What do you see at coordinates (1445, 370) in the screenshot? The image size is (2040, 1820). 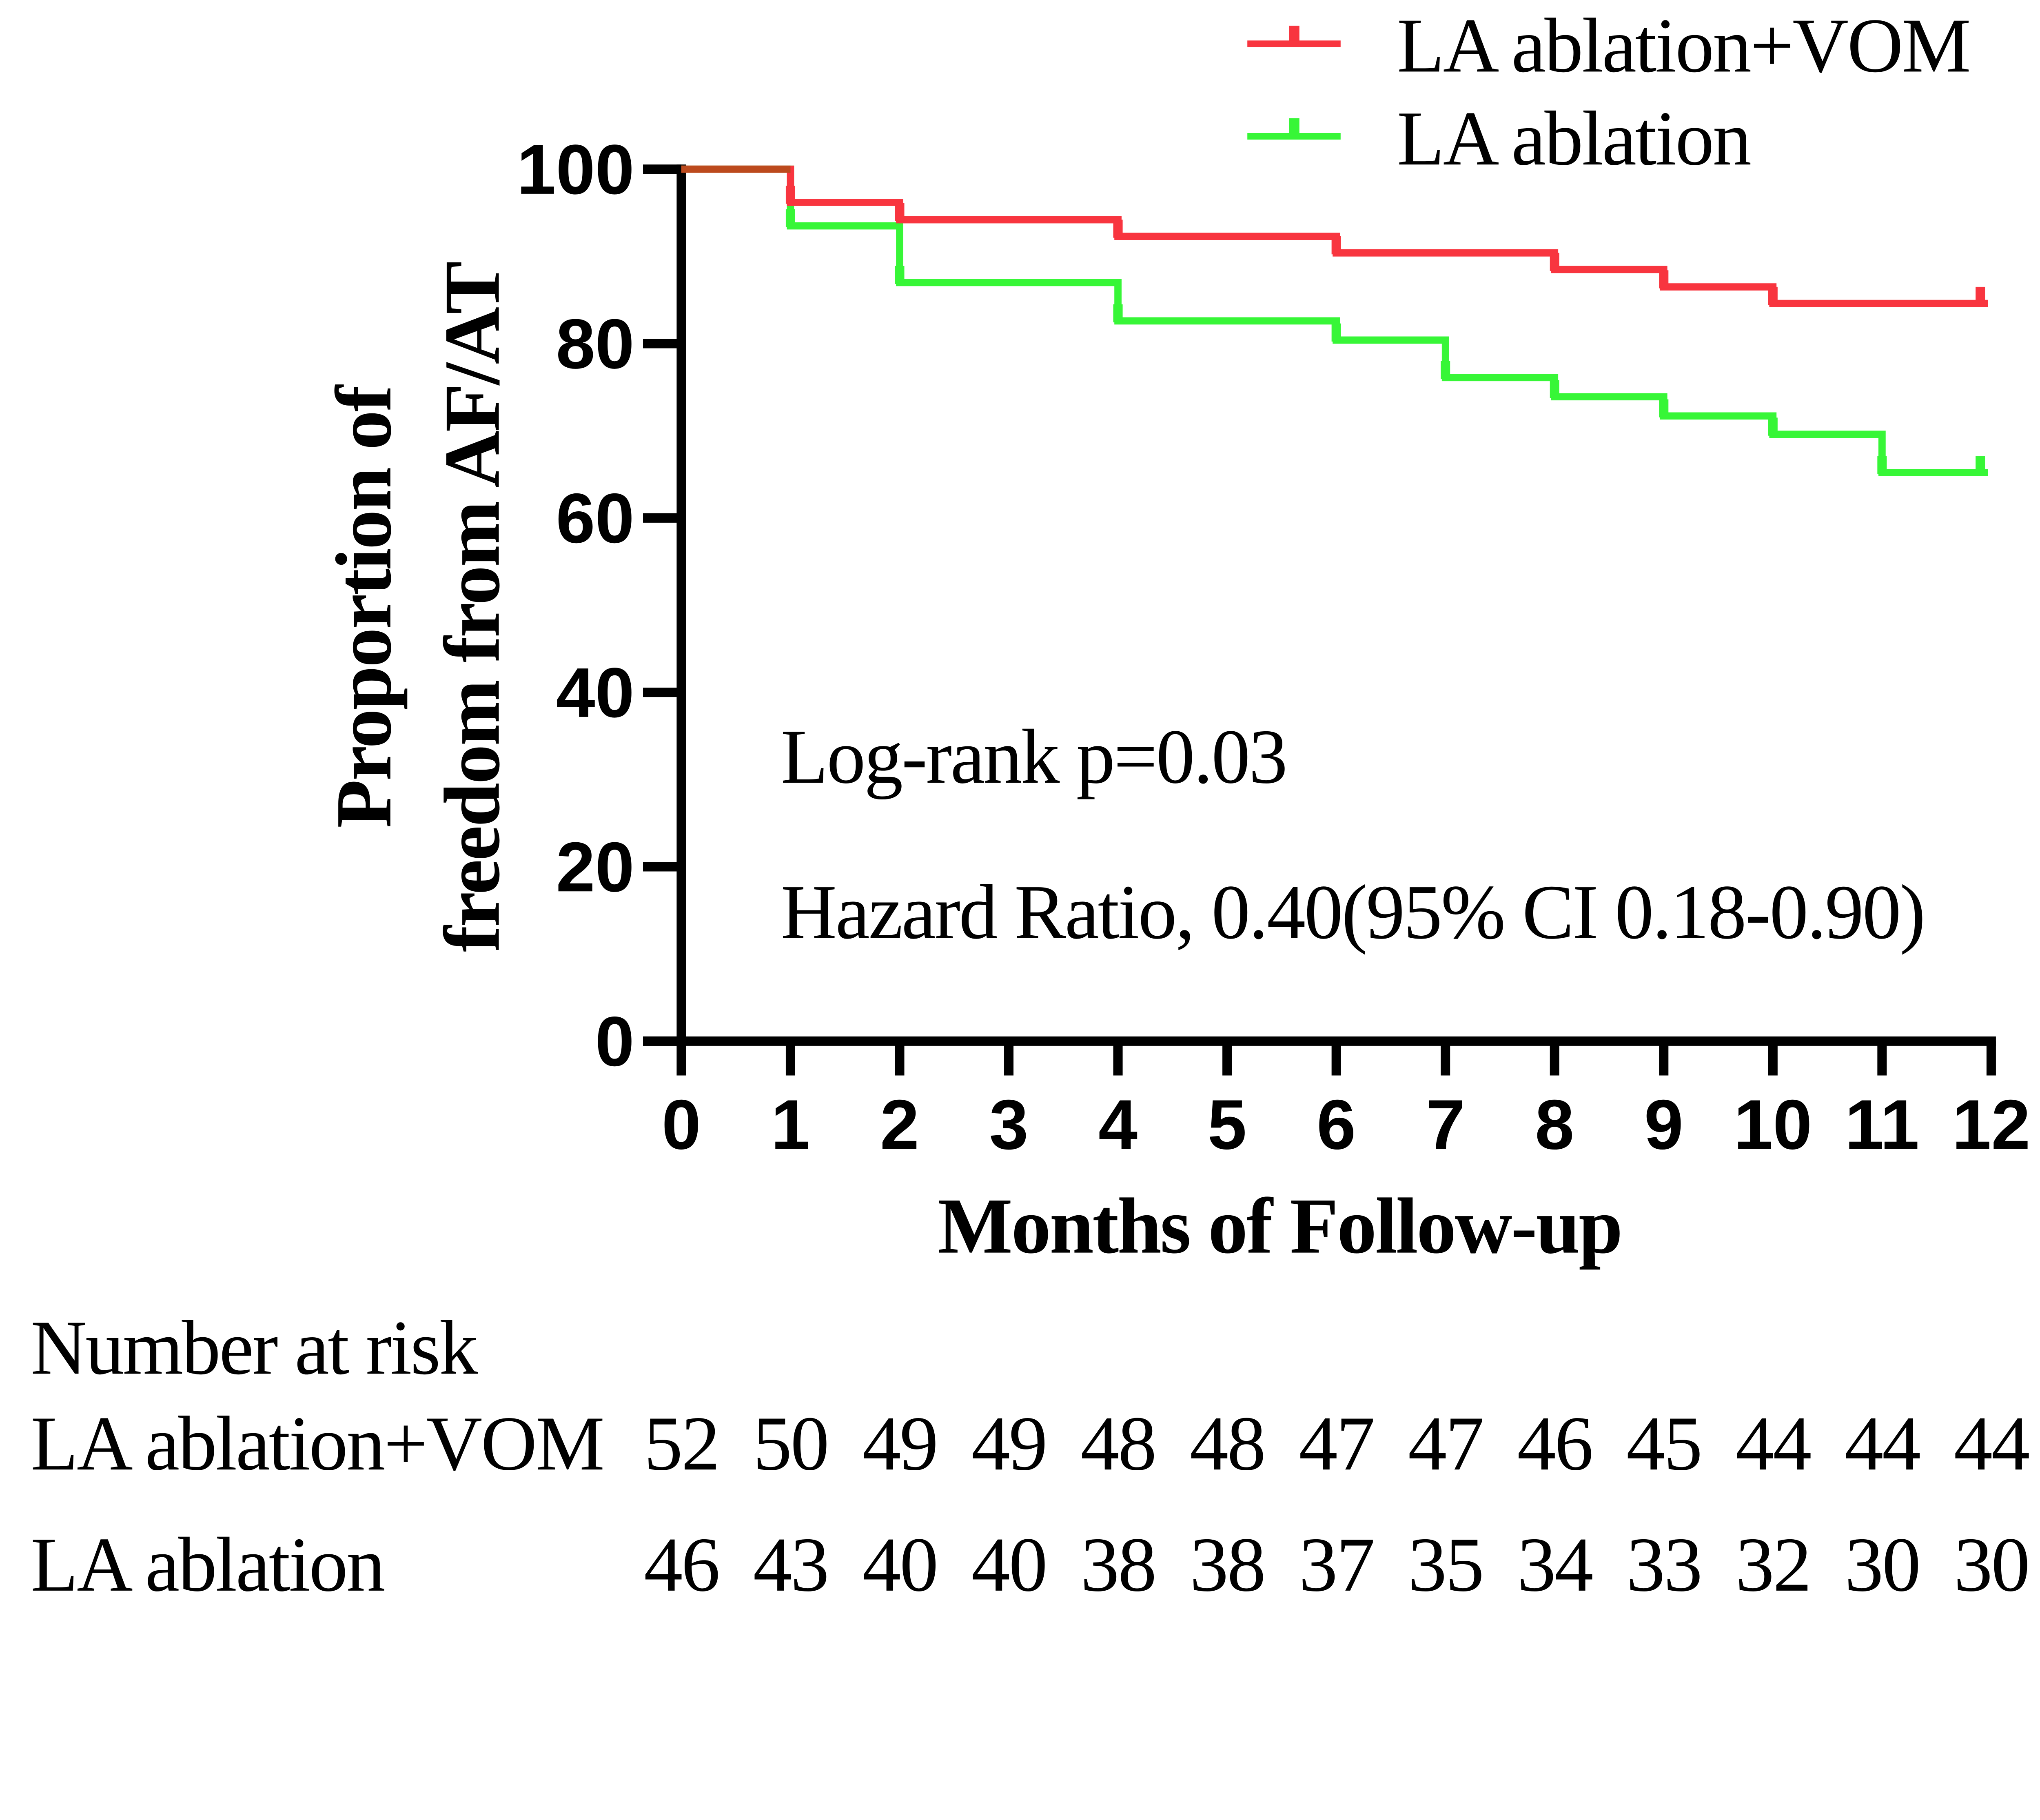 I see `censor-tick-la-ablation-m7` at bounding box center [1445, 370].